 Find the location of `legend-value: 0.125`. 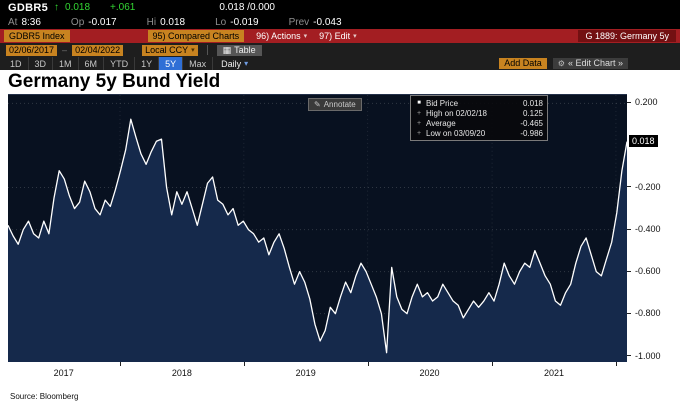

legend-value: 0.125 is located at coordinates (532, 113).